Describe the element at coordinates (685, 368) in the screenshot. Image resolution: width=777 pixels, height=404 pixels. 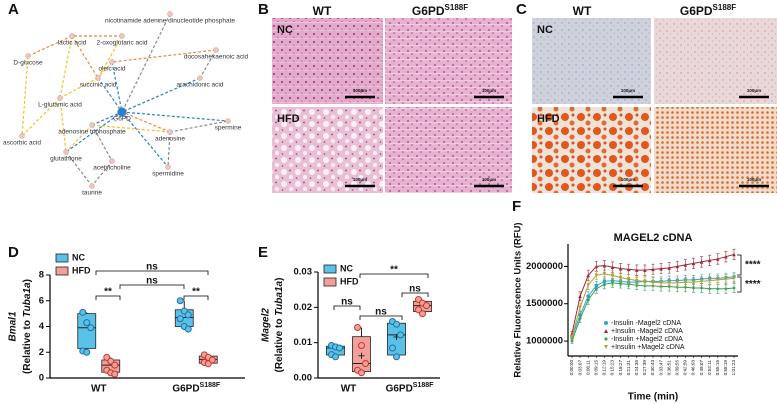
I see `x-tick-label: 0:42:59` at that location.